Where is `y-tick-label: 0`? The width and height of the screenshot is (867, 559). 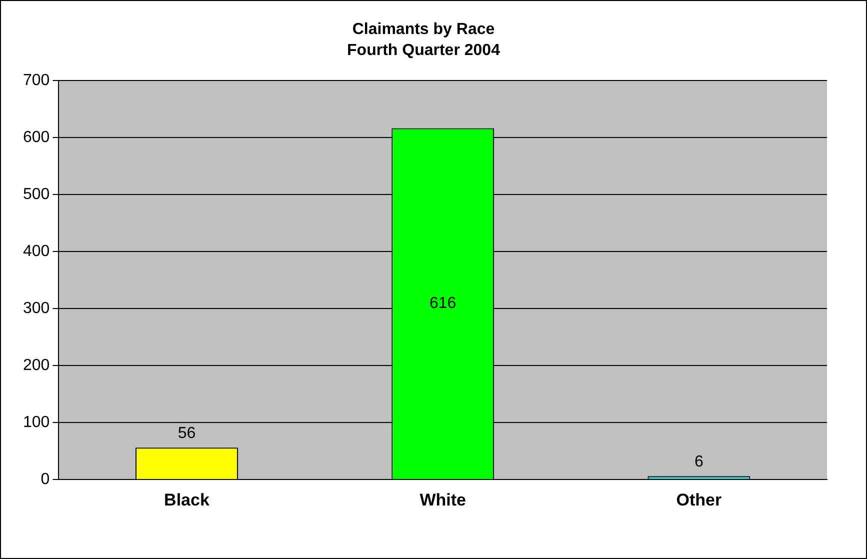
y-tick-label: 0 is located at coordinates (45, 479).